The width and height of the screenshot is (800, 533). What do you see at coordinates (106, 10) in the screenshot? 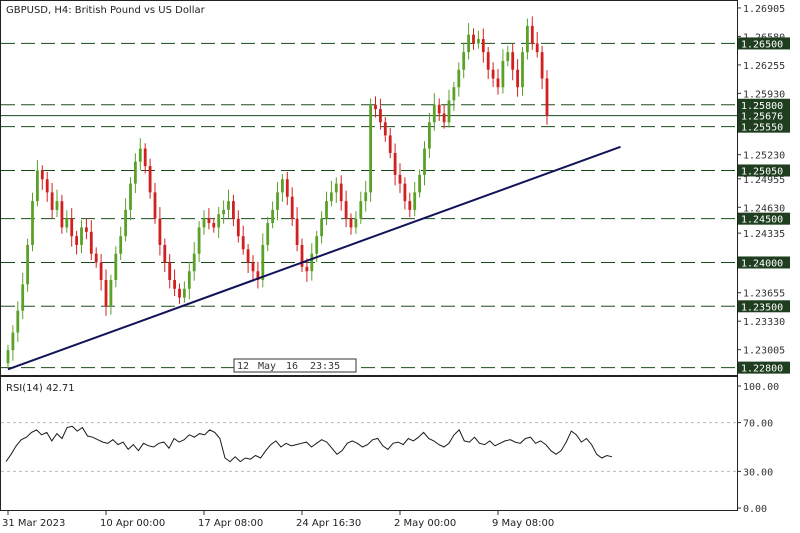
I see `chart-title: GBPUSD, H4: British Pound vs US Dollar` at bounding box center [106, 10].